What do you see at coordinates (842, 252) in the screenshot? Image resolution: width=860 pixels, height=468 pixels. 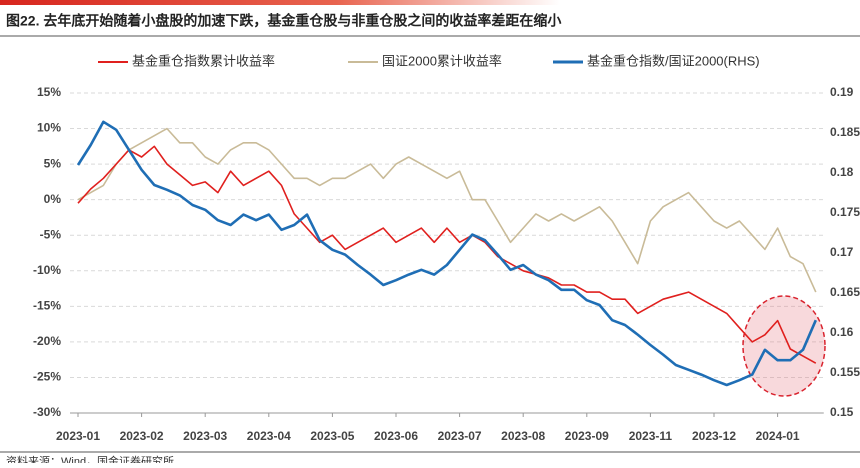 I see `y2-tick-label: 0.17` at bounding box center [842, 252].